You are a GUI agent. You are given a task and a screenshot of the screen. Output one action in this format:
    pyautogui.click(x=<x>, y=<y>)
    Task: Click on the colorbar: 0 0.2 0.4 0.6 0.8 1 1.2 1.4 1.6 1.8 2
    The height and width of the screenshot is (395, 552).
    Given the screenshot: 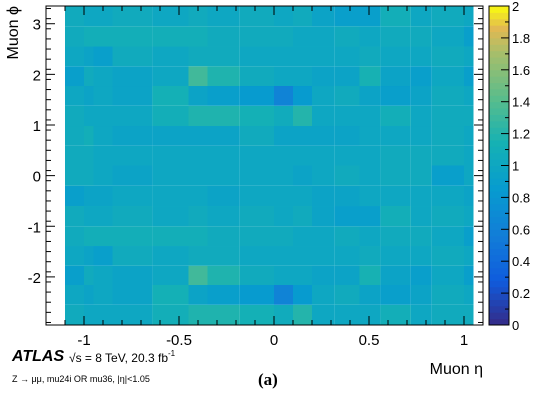 What is the action you would take?
    pyautogui.click(x=509, y=166)
    